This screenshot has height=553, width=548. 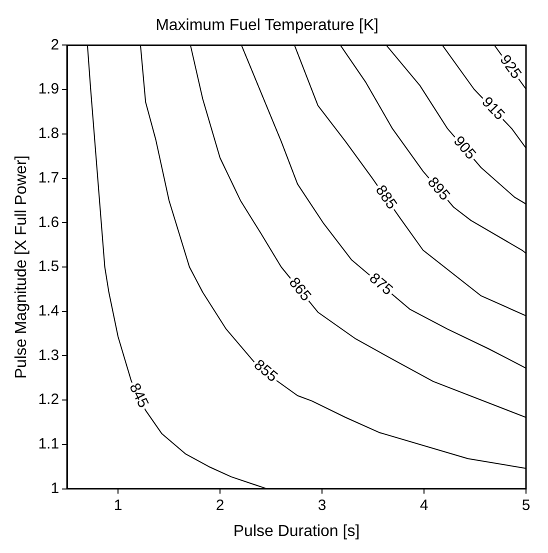 What do you see at coordinates (118, 505) in the screenshot?
I see `x-tick-label: 1` at bounding box center [118, 505].